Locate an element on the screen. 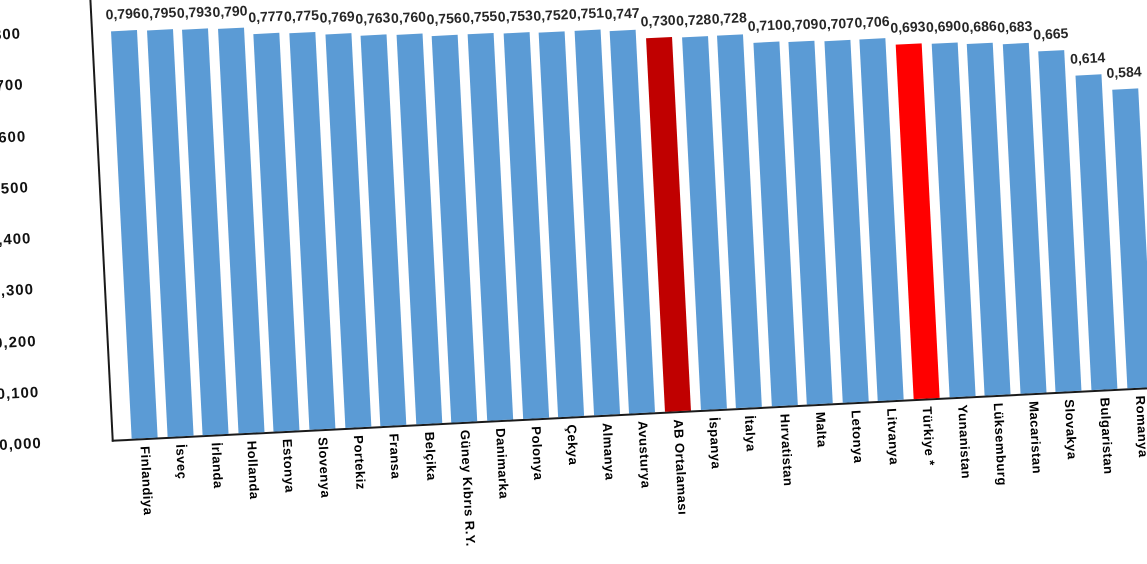  value-label: 0,709 is located at coordinates (800, 24).